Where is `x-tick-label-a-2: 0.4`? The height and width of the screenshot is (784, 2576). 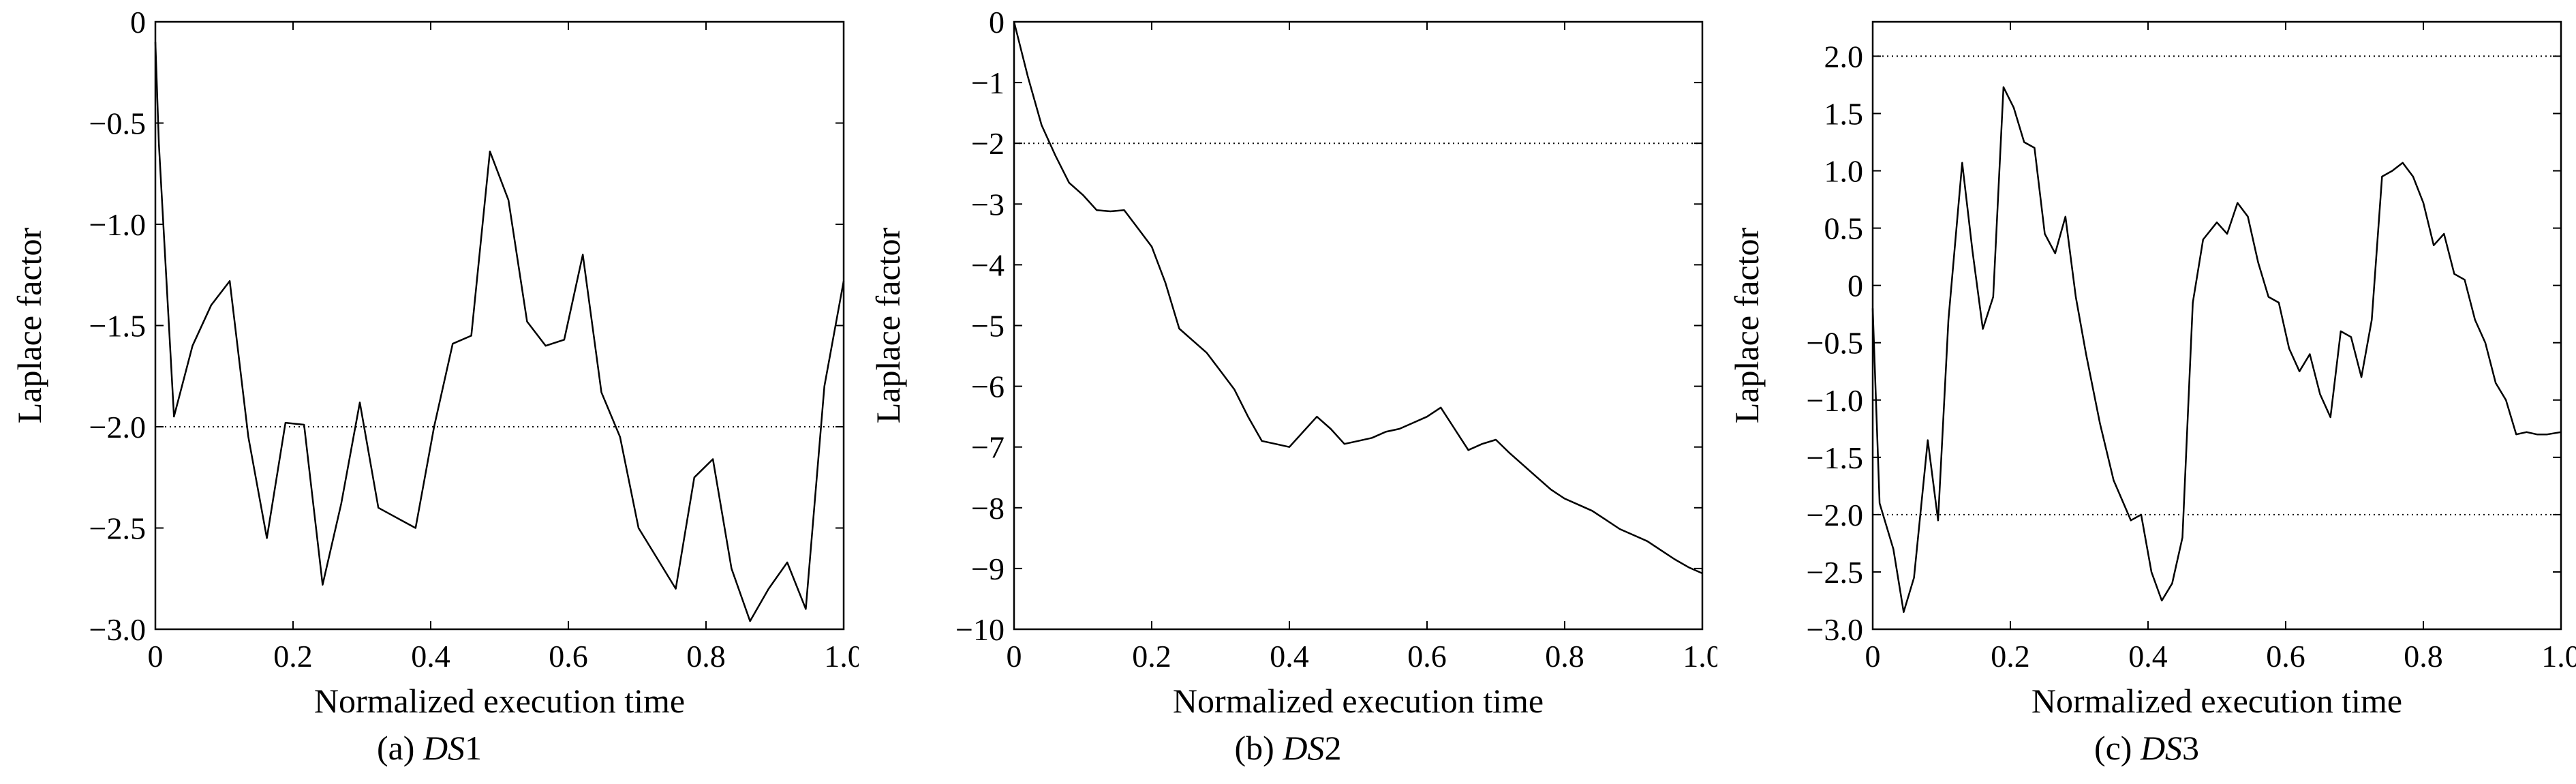 x-tick-label-a-2: 0.4 is located at coordinates (430, 656).